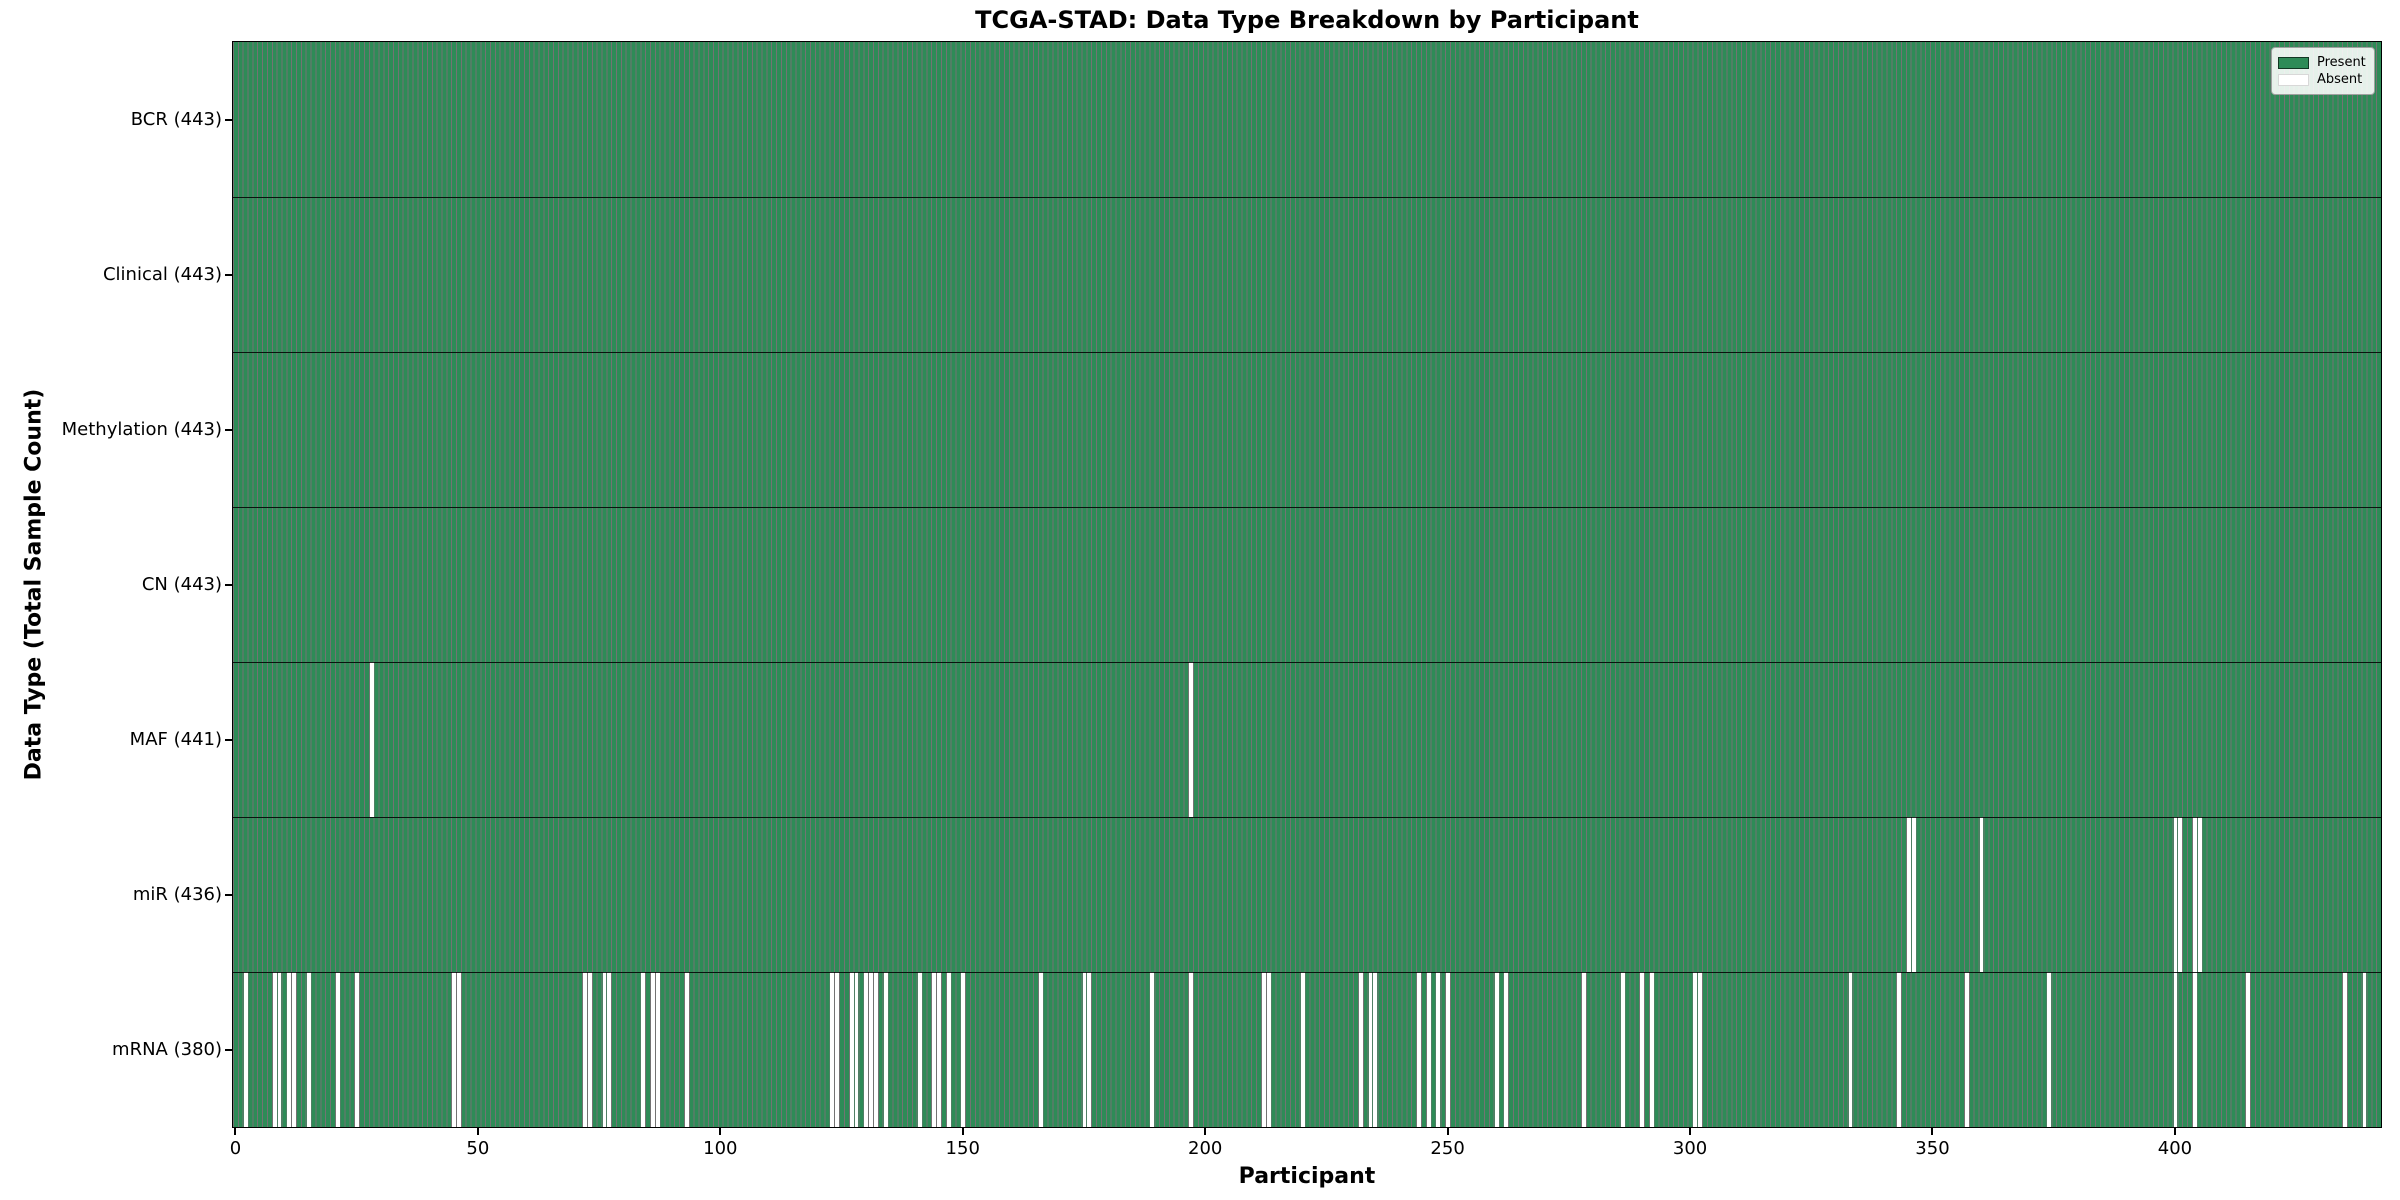 The width and height of the screenshot is (2400, 1200). What do you see at coordinates (1690, 1148) in the screenshot?
I see `xtick-label-300: 300` at bounding box center [1690, 1148].